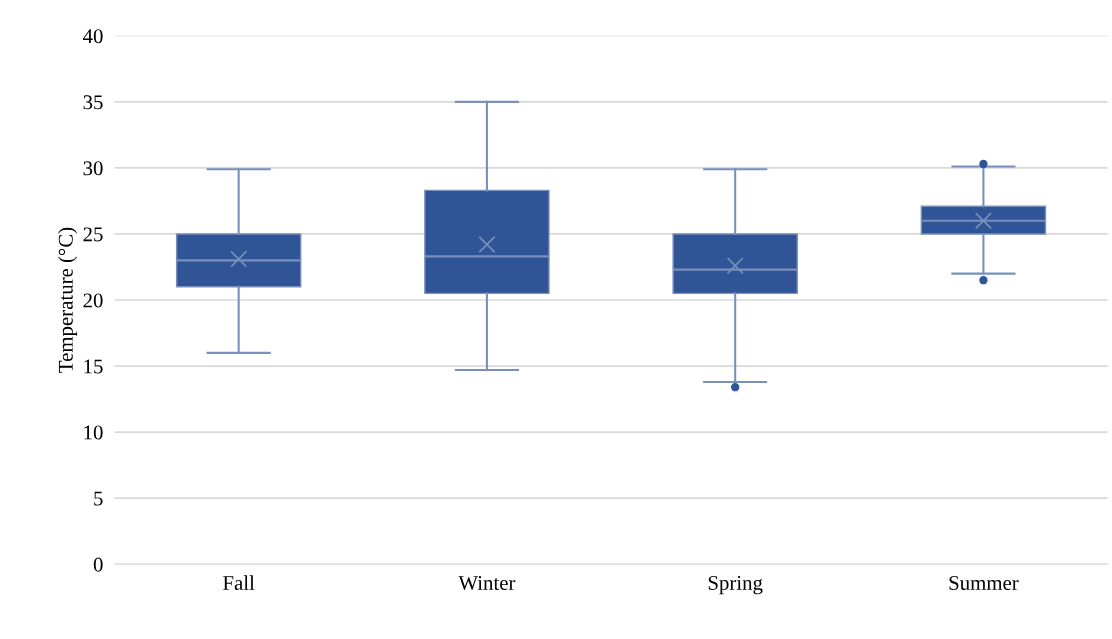 This screenshot has height=639, width=1112. Describe the element at coordinates (93, 168) in the screenshot. I see `y-tick-label: 30` at that location.